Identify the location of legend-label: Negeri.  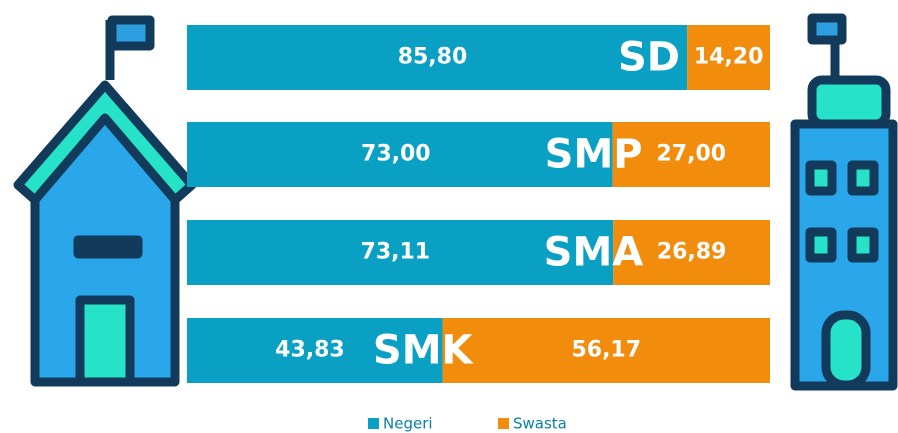
(408, 424).